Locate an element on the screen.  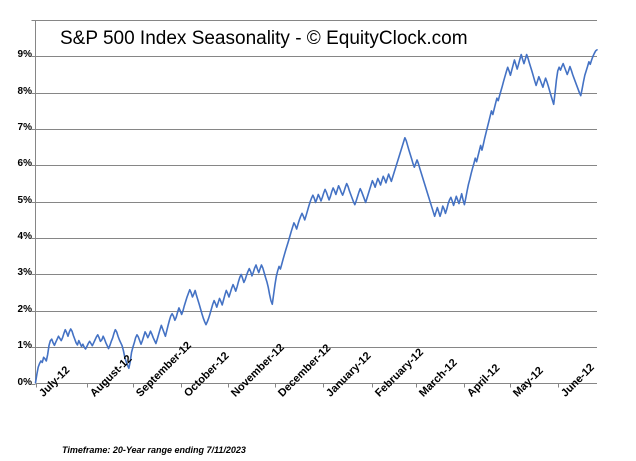
x-axis-tick-label: April-12 is located at coordinates (484, 380).